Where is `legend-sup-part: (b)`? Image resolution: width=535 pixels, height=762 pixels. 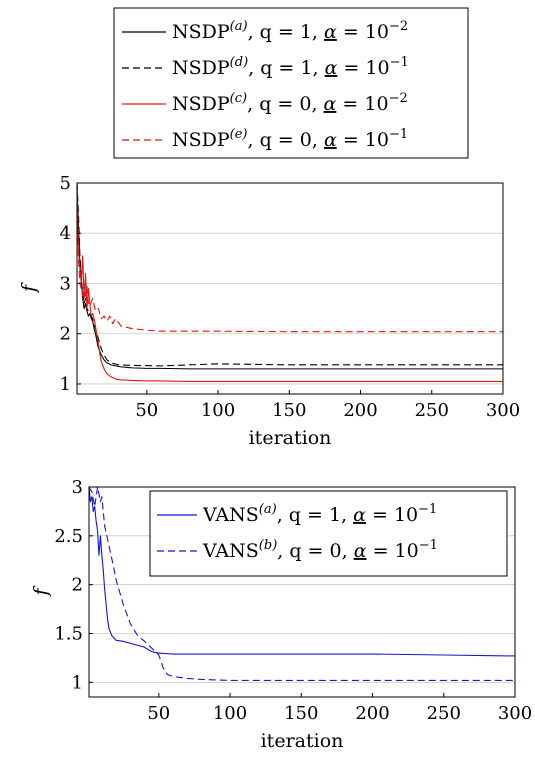
legend-sup-part: (b) is located at coordinates (268, 545).